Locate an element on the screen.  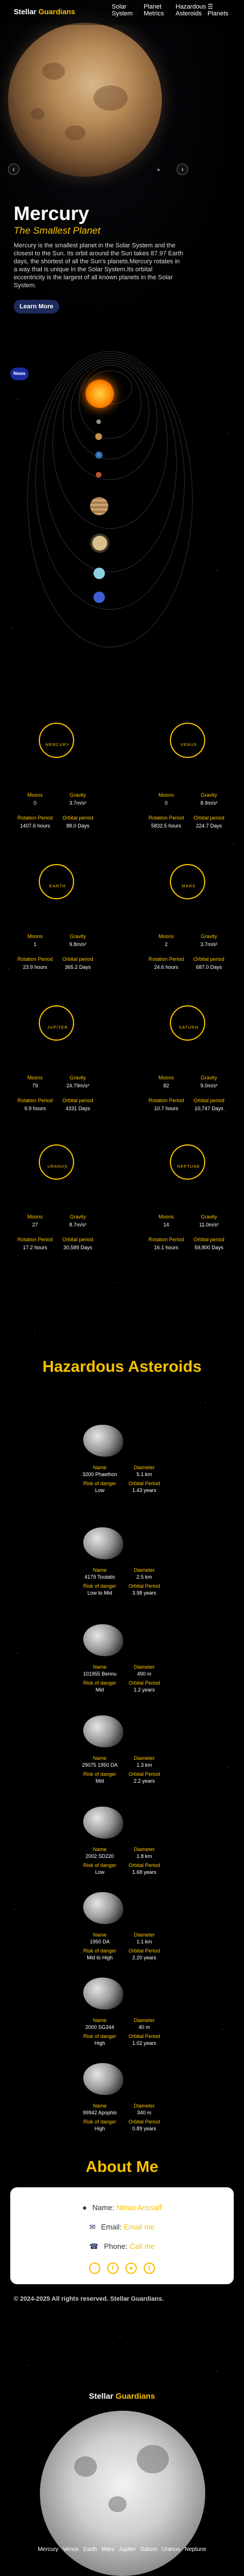
planet-ring-icon: MARS is located at coordinates (187, 881).